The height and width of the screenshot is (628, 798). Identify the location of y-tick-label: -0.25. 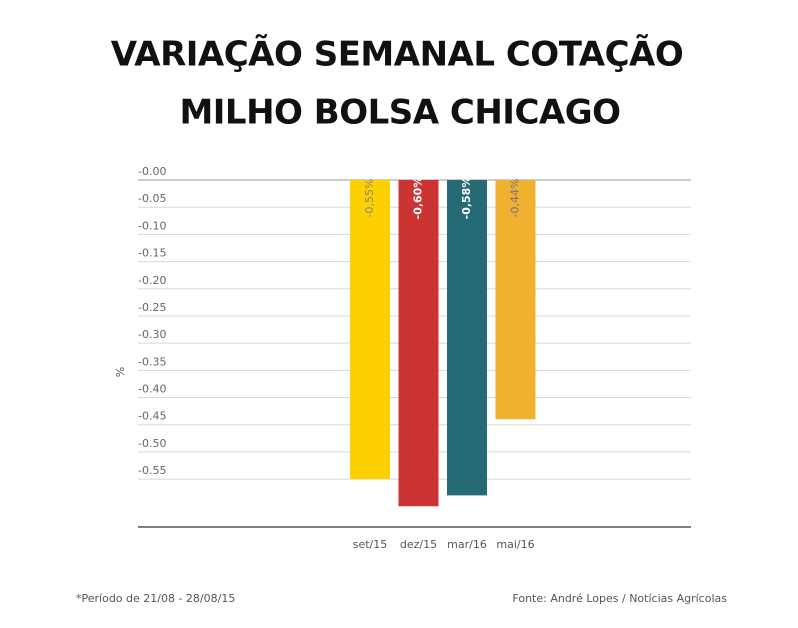
(152, 307).